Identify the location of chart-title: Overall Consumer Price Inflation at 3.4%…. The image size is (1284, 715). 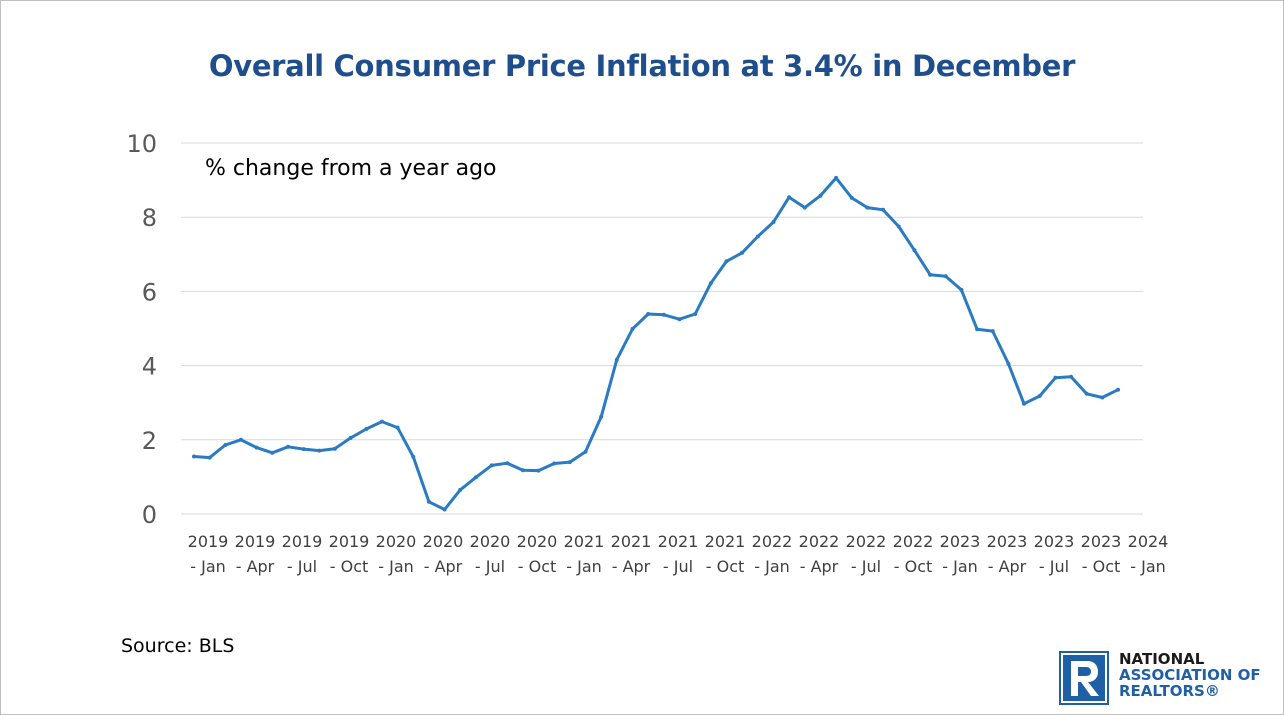
(642, 66).